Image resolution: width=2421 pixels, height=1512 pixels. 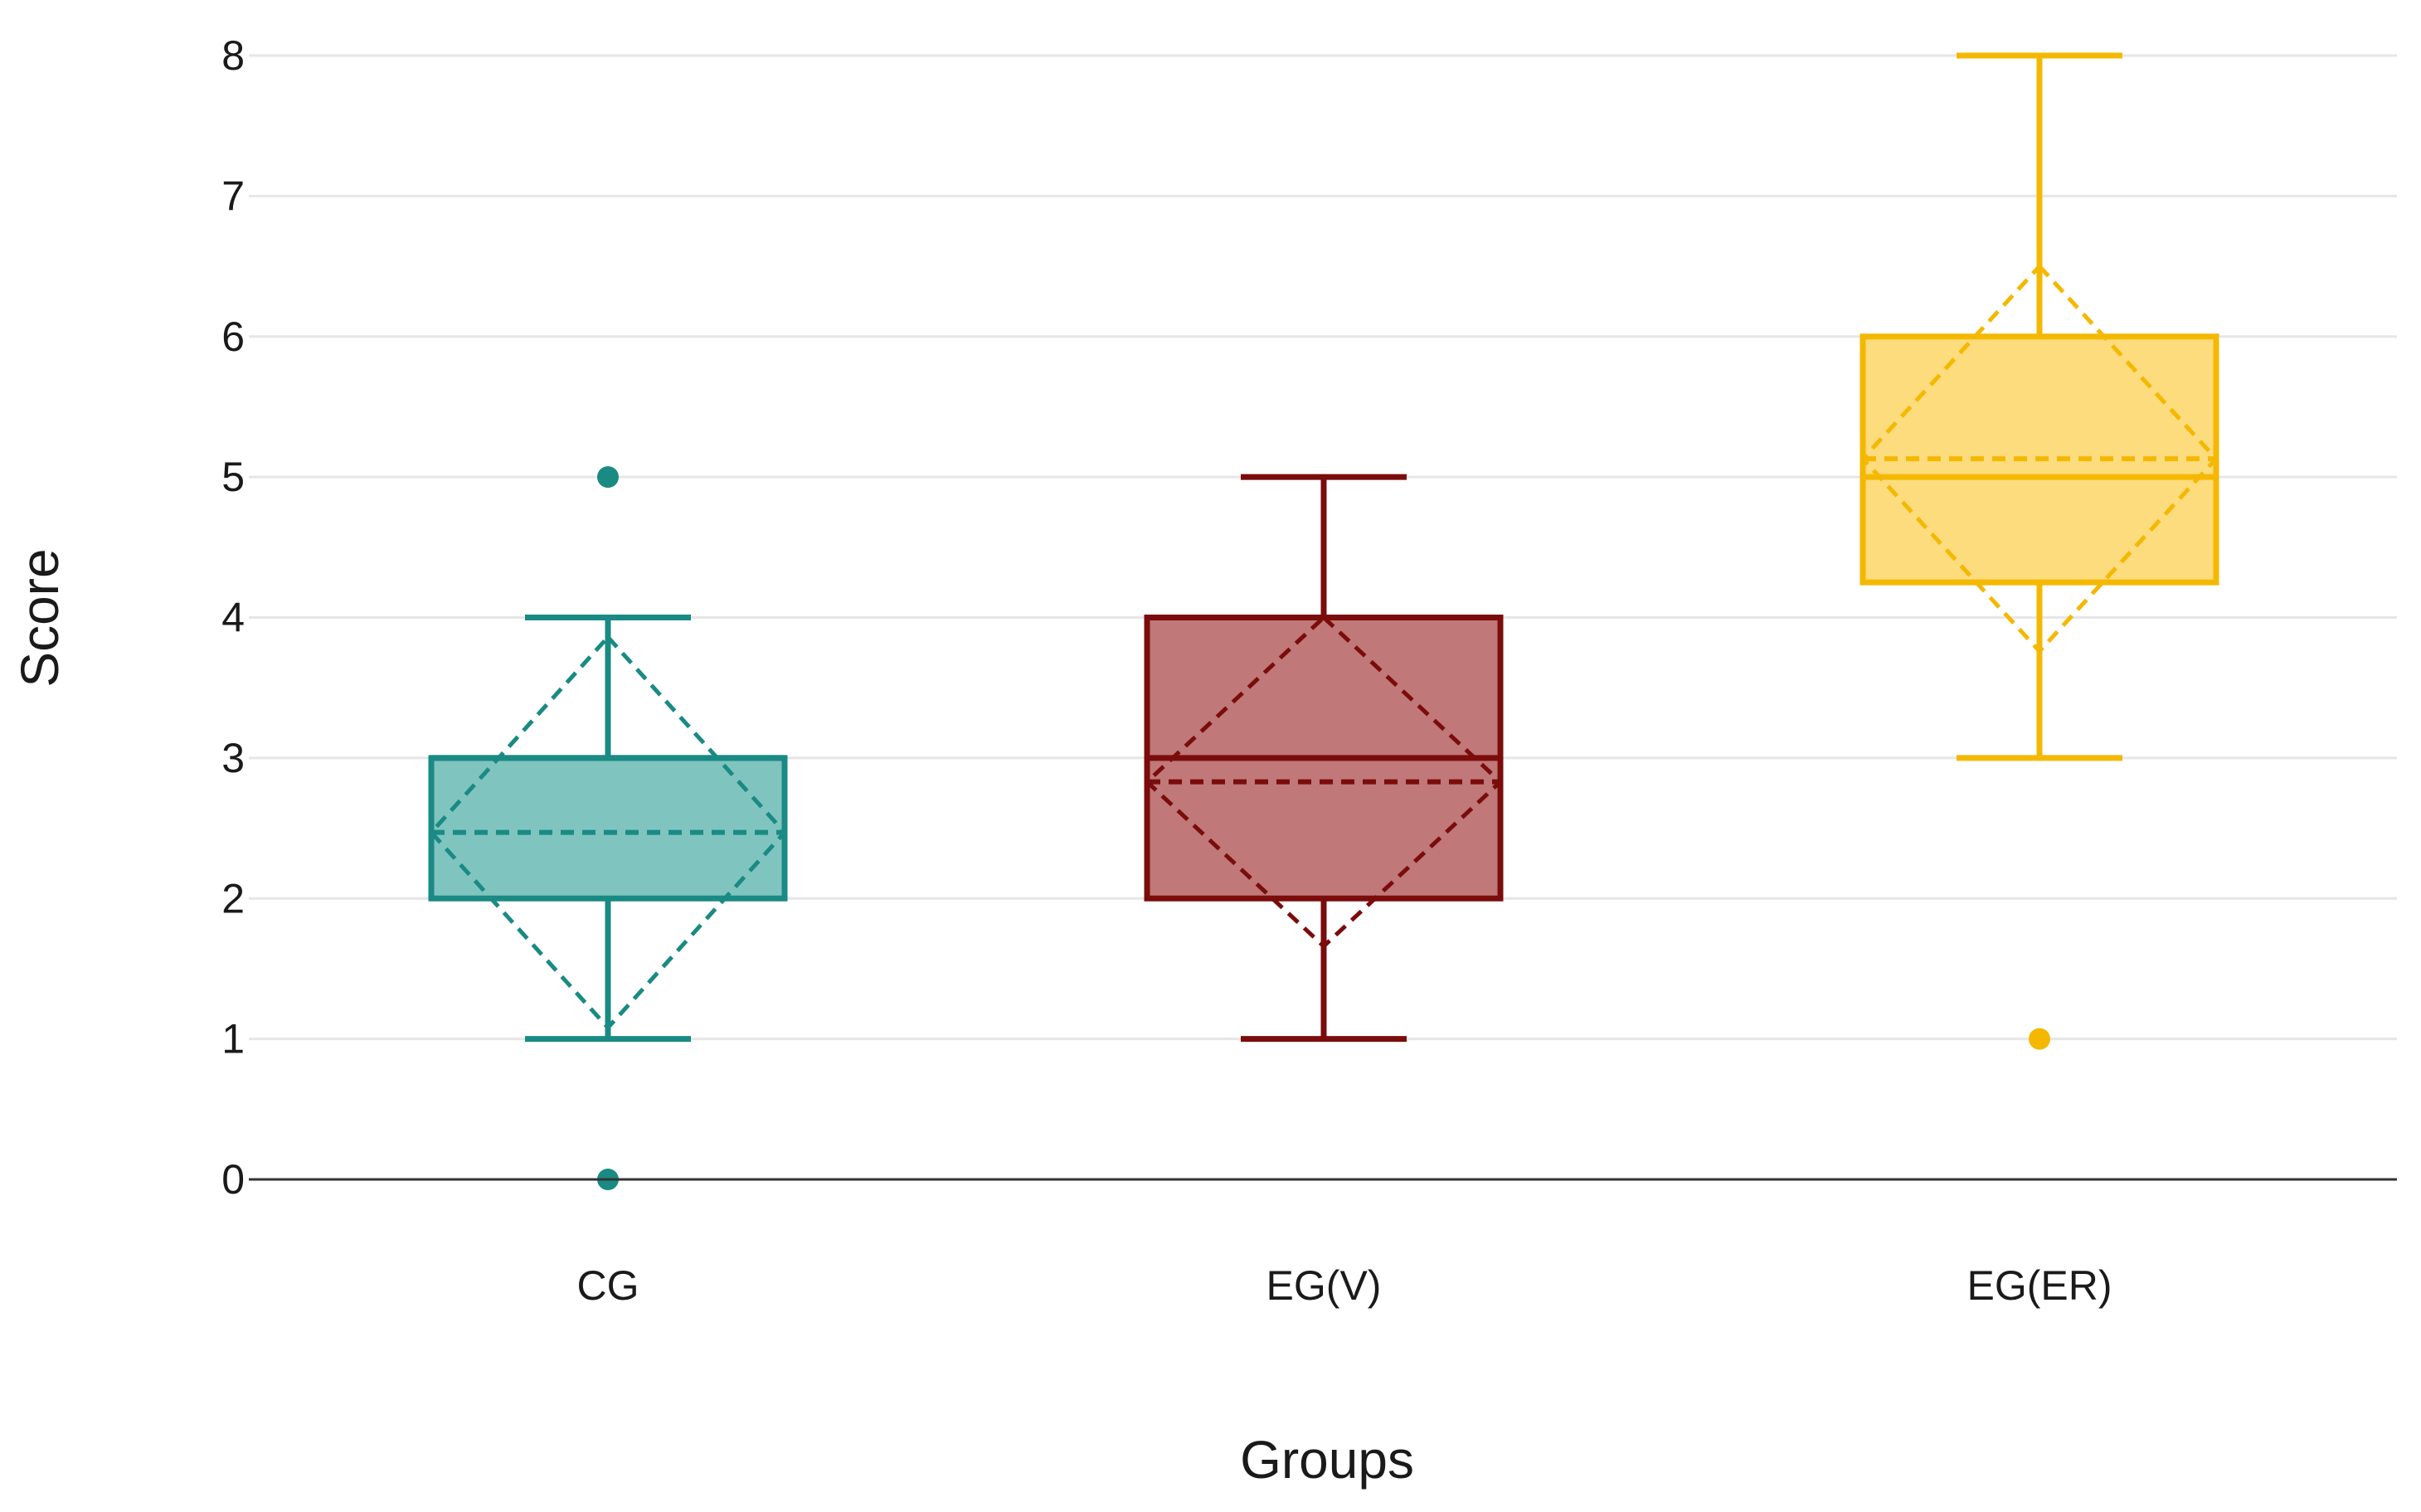 I want to click on iqr-box, so click(x=608, y=829).